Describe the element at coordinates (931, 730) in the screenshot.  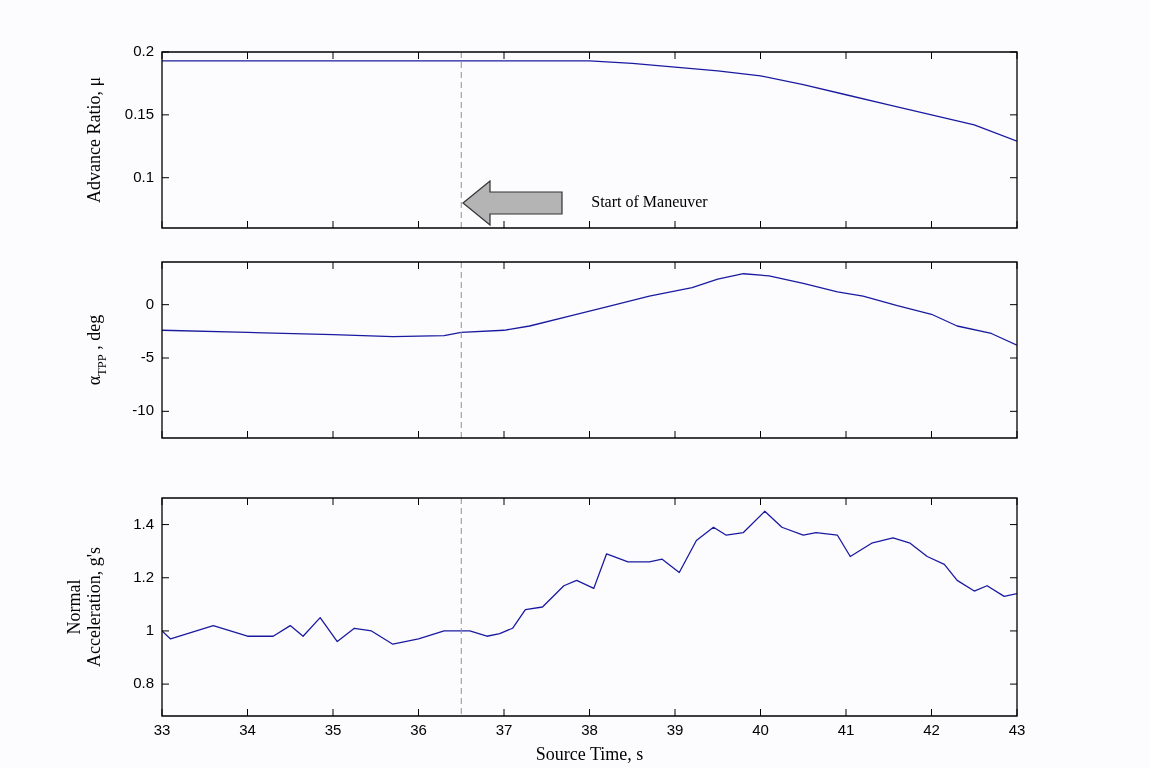
I see `x-tick-label: 42` at that location.